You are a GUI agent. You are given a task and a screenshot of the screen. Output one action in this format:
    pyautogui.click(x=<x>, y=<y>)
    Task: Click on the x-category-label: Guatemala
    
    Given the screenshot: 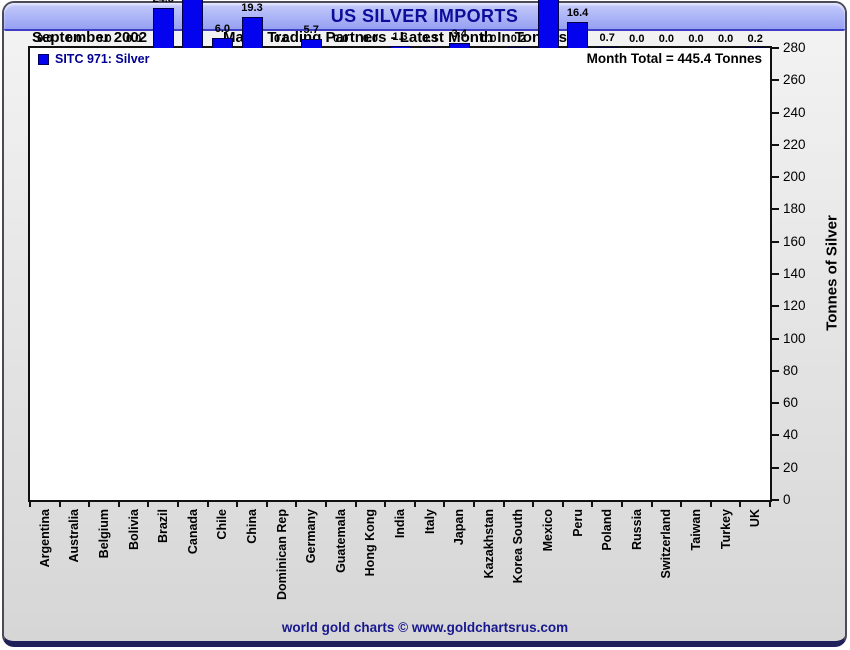 What is the action you would take?
    pyautogui.click(x=341, y=541)
    